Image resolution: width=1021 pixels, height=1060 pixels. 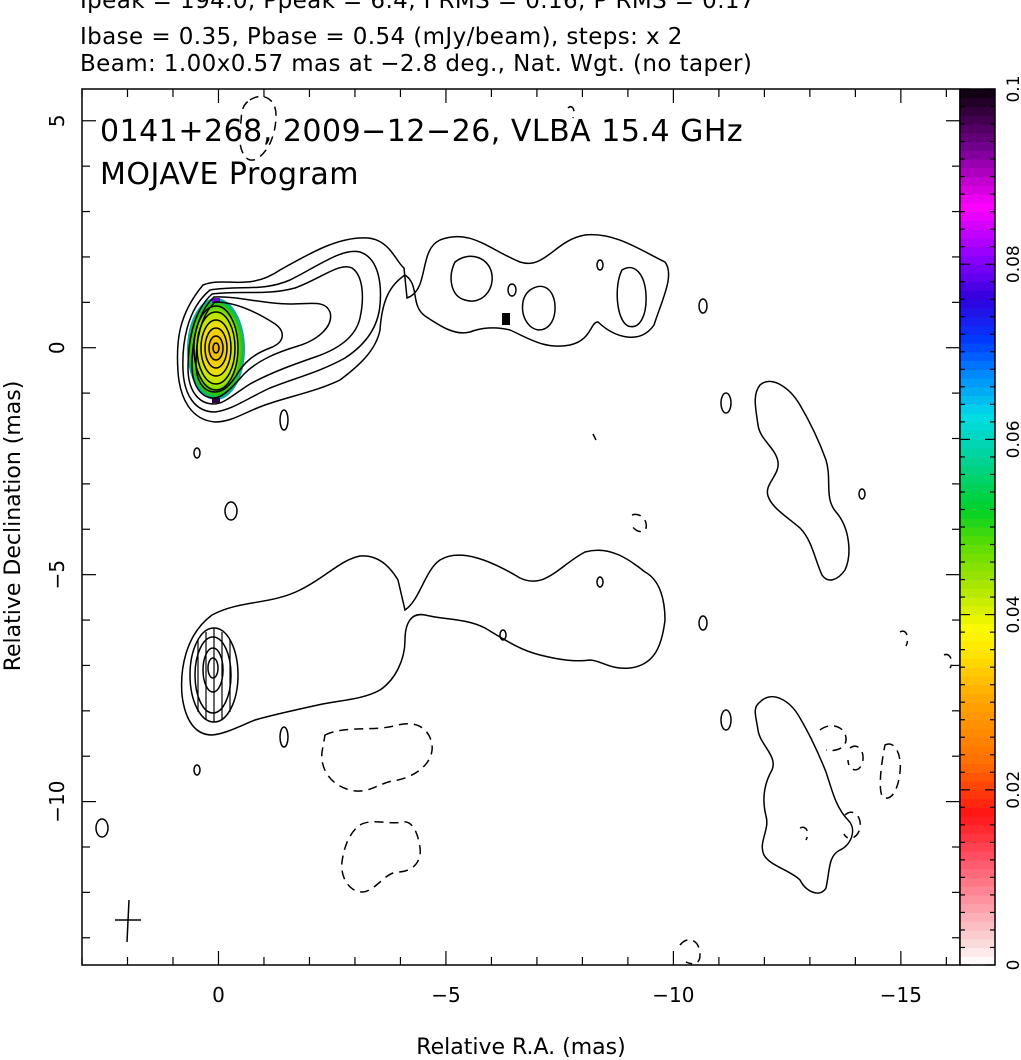 What do you see at coordinates (57, 801) in the screenshot?
I see `y-tick-label: −10` at bounding box center [57, 801].